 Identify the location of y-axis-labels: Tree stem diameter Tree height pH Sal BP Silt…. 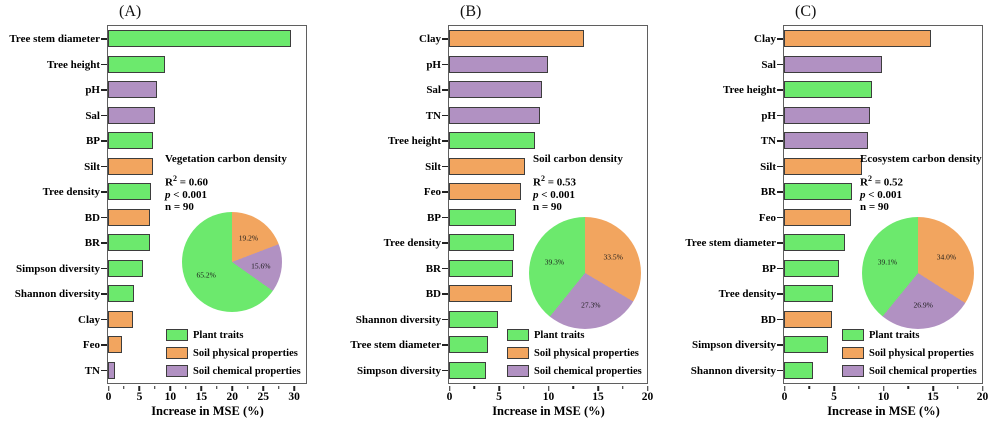
(56, 222).